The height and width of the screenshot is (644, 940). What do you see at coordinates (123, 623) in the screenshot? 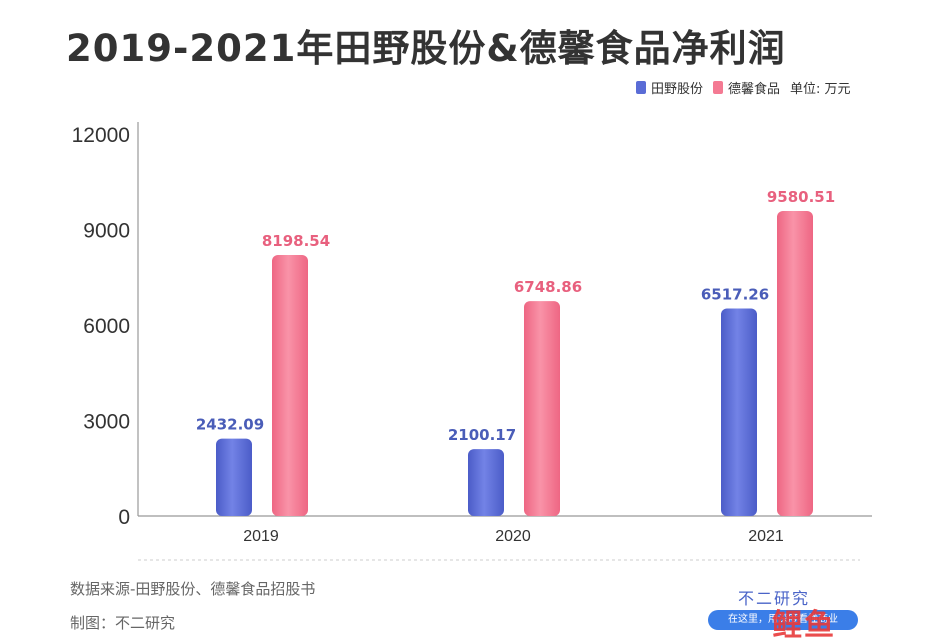
I see `chart-maker-note: 制图：不二研究` at bounding box center [123, 623].